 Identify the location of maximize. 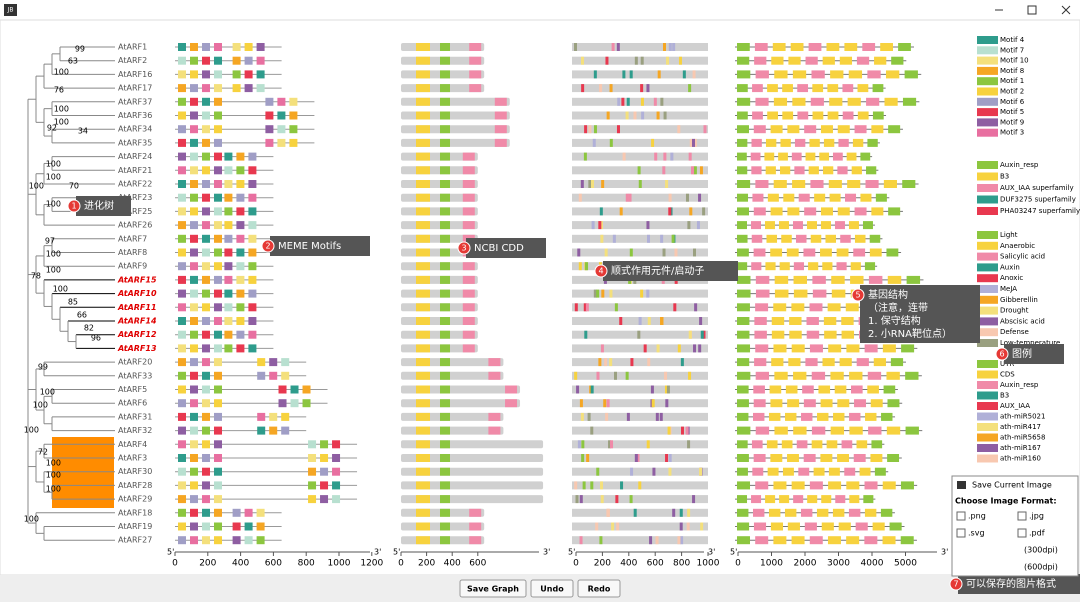
(1032, 10).